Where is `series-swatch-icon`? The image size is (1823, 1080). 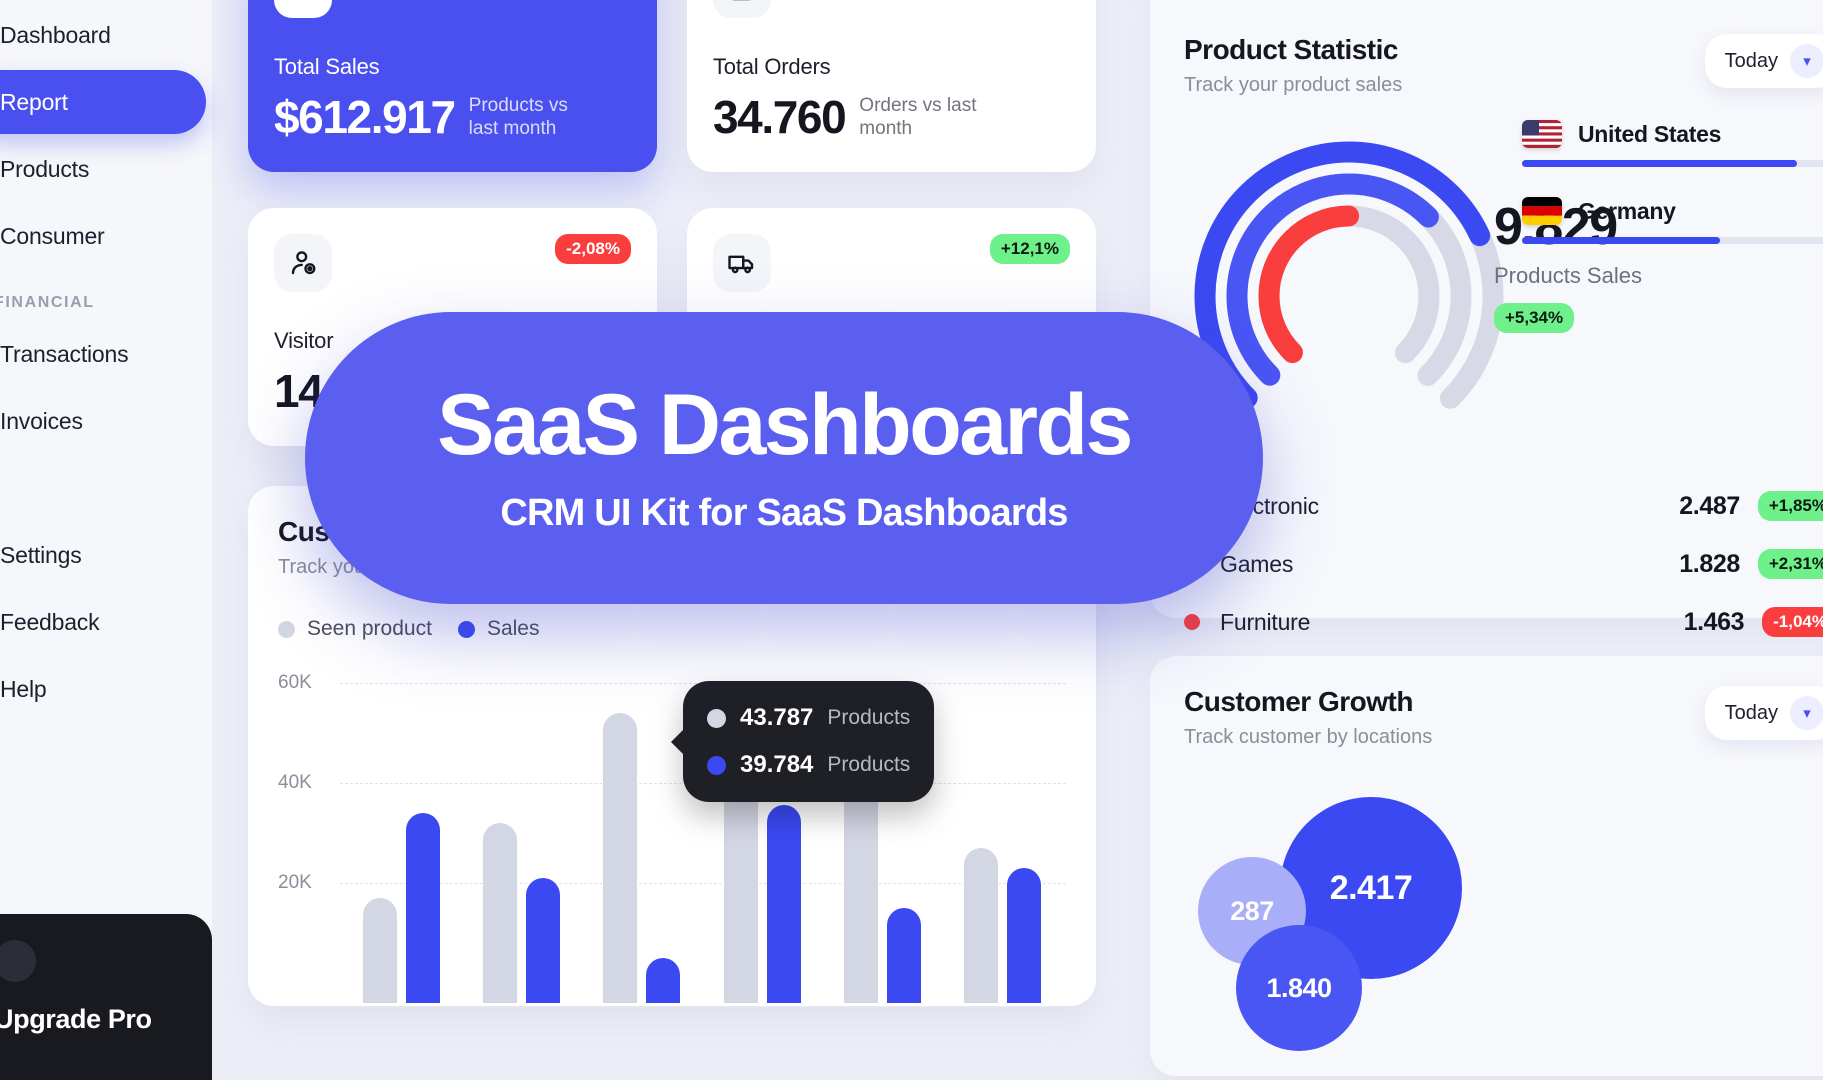 series-swatch-icon is located at coordinates (1192, 622).